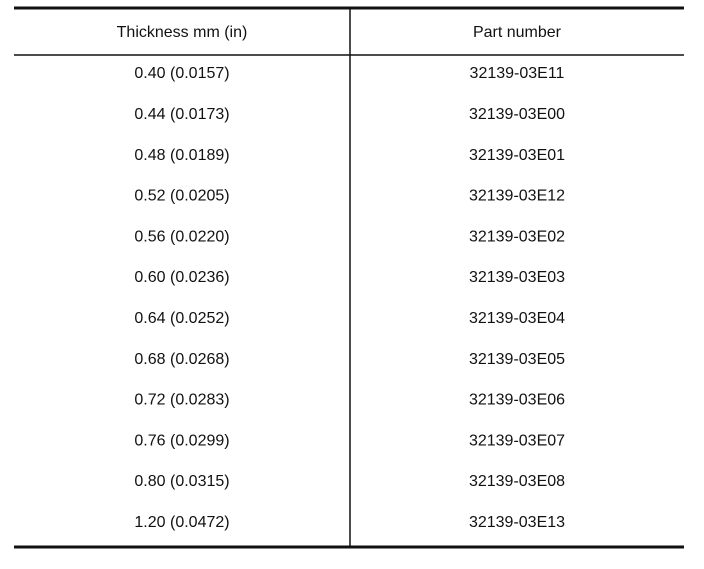 The width and height of the screenshot is (704, 569). What do you see at coordinates (517, 359) in the screenshot?
I see `part-number-cell: 32139-03E05` at bounding box center [517, 359].